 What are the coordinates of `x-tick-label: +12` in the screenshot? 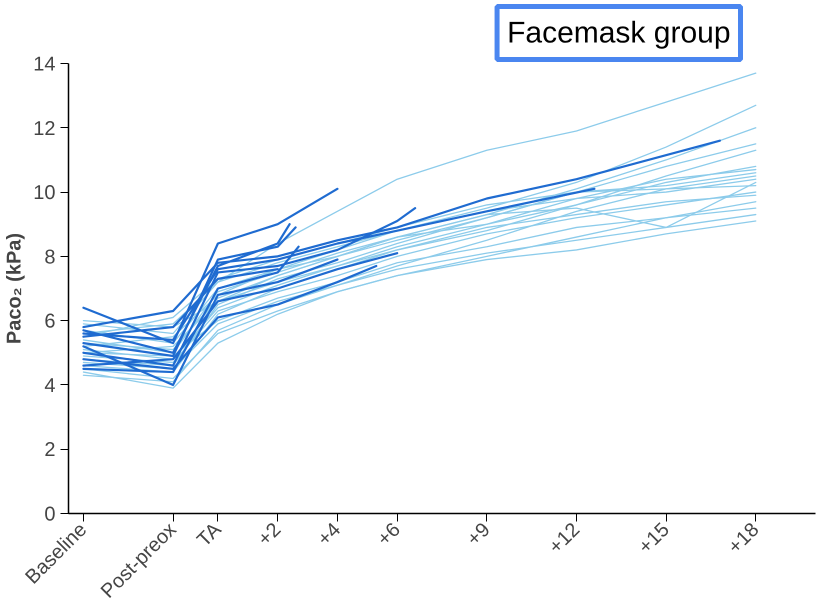 It's located at (564, 538).